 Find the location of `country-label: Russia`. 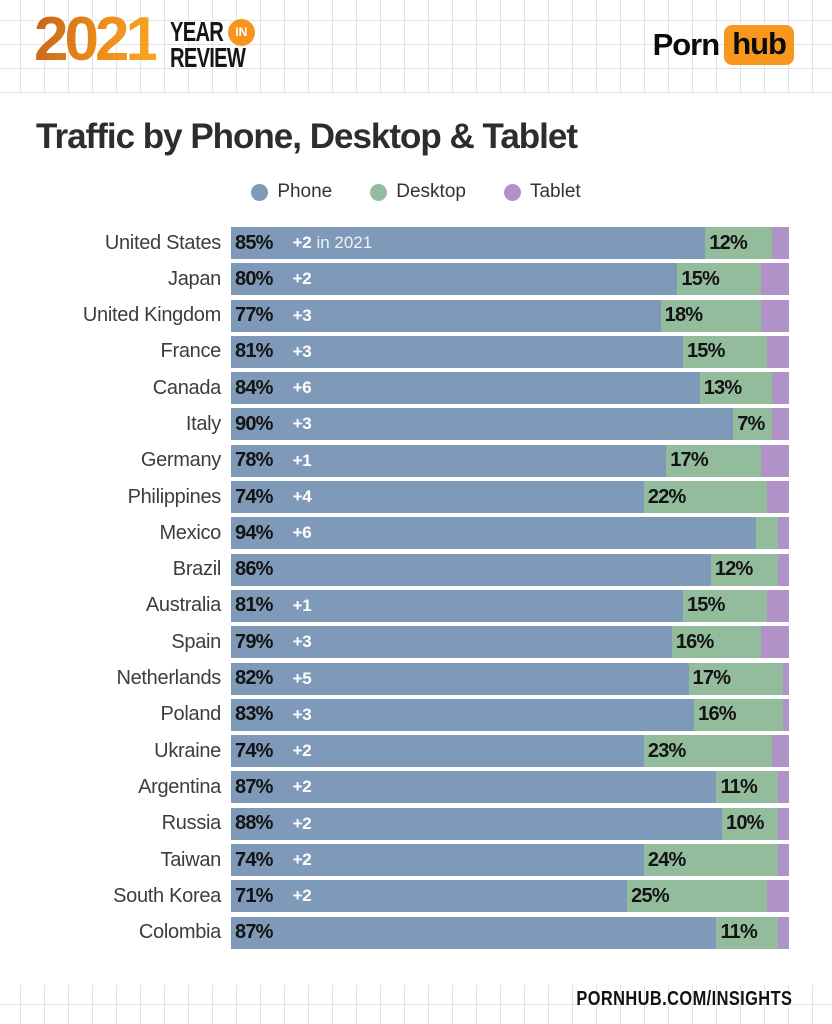

country-label: Russia is located at coordinates (191, 823).